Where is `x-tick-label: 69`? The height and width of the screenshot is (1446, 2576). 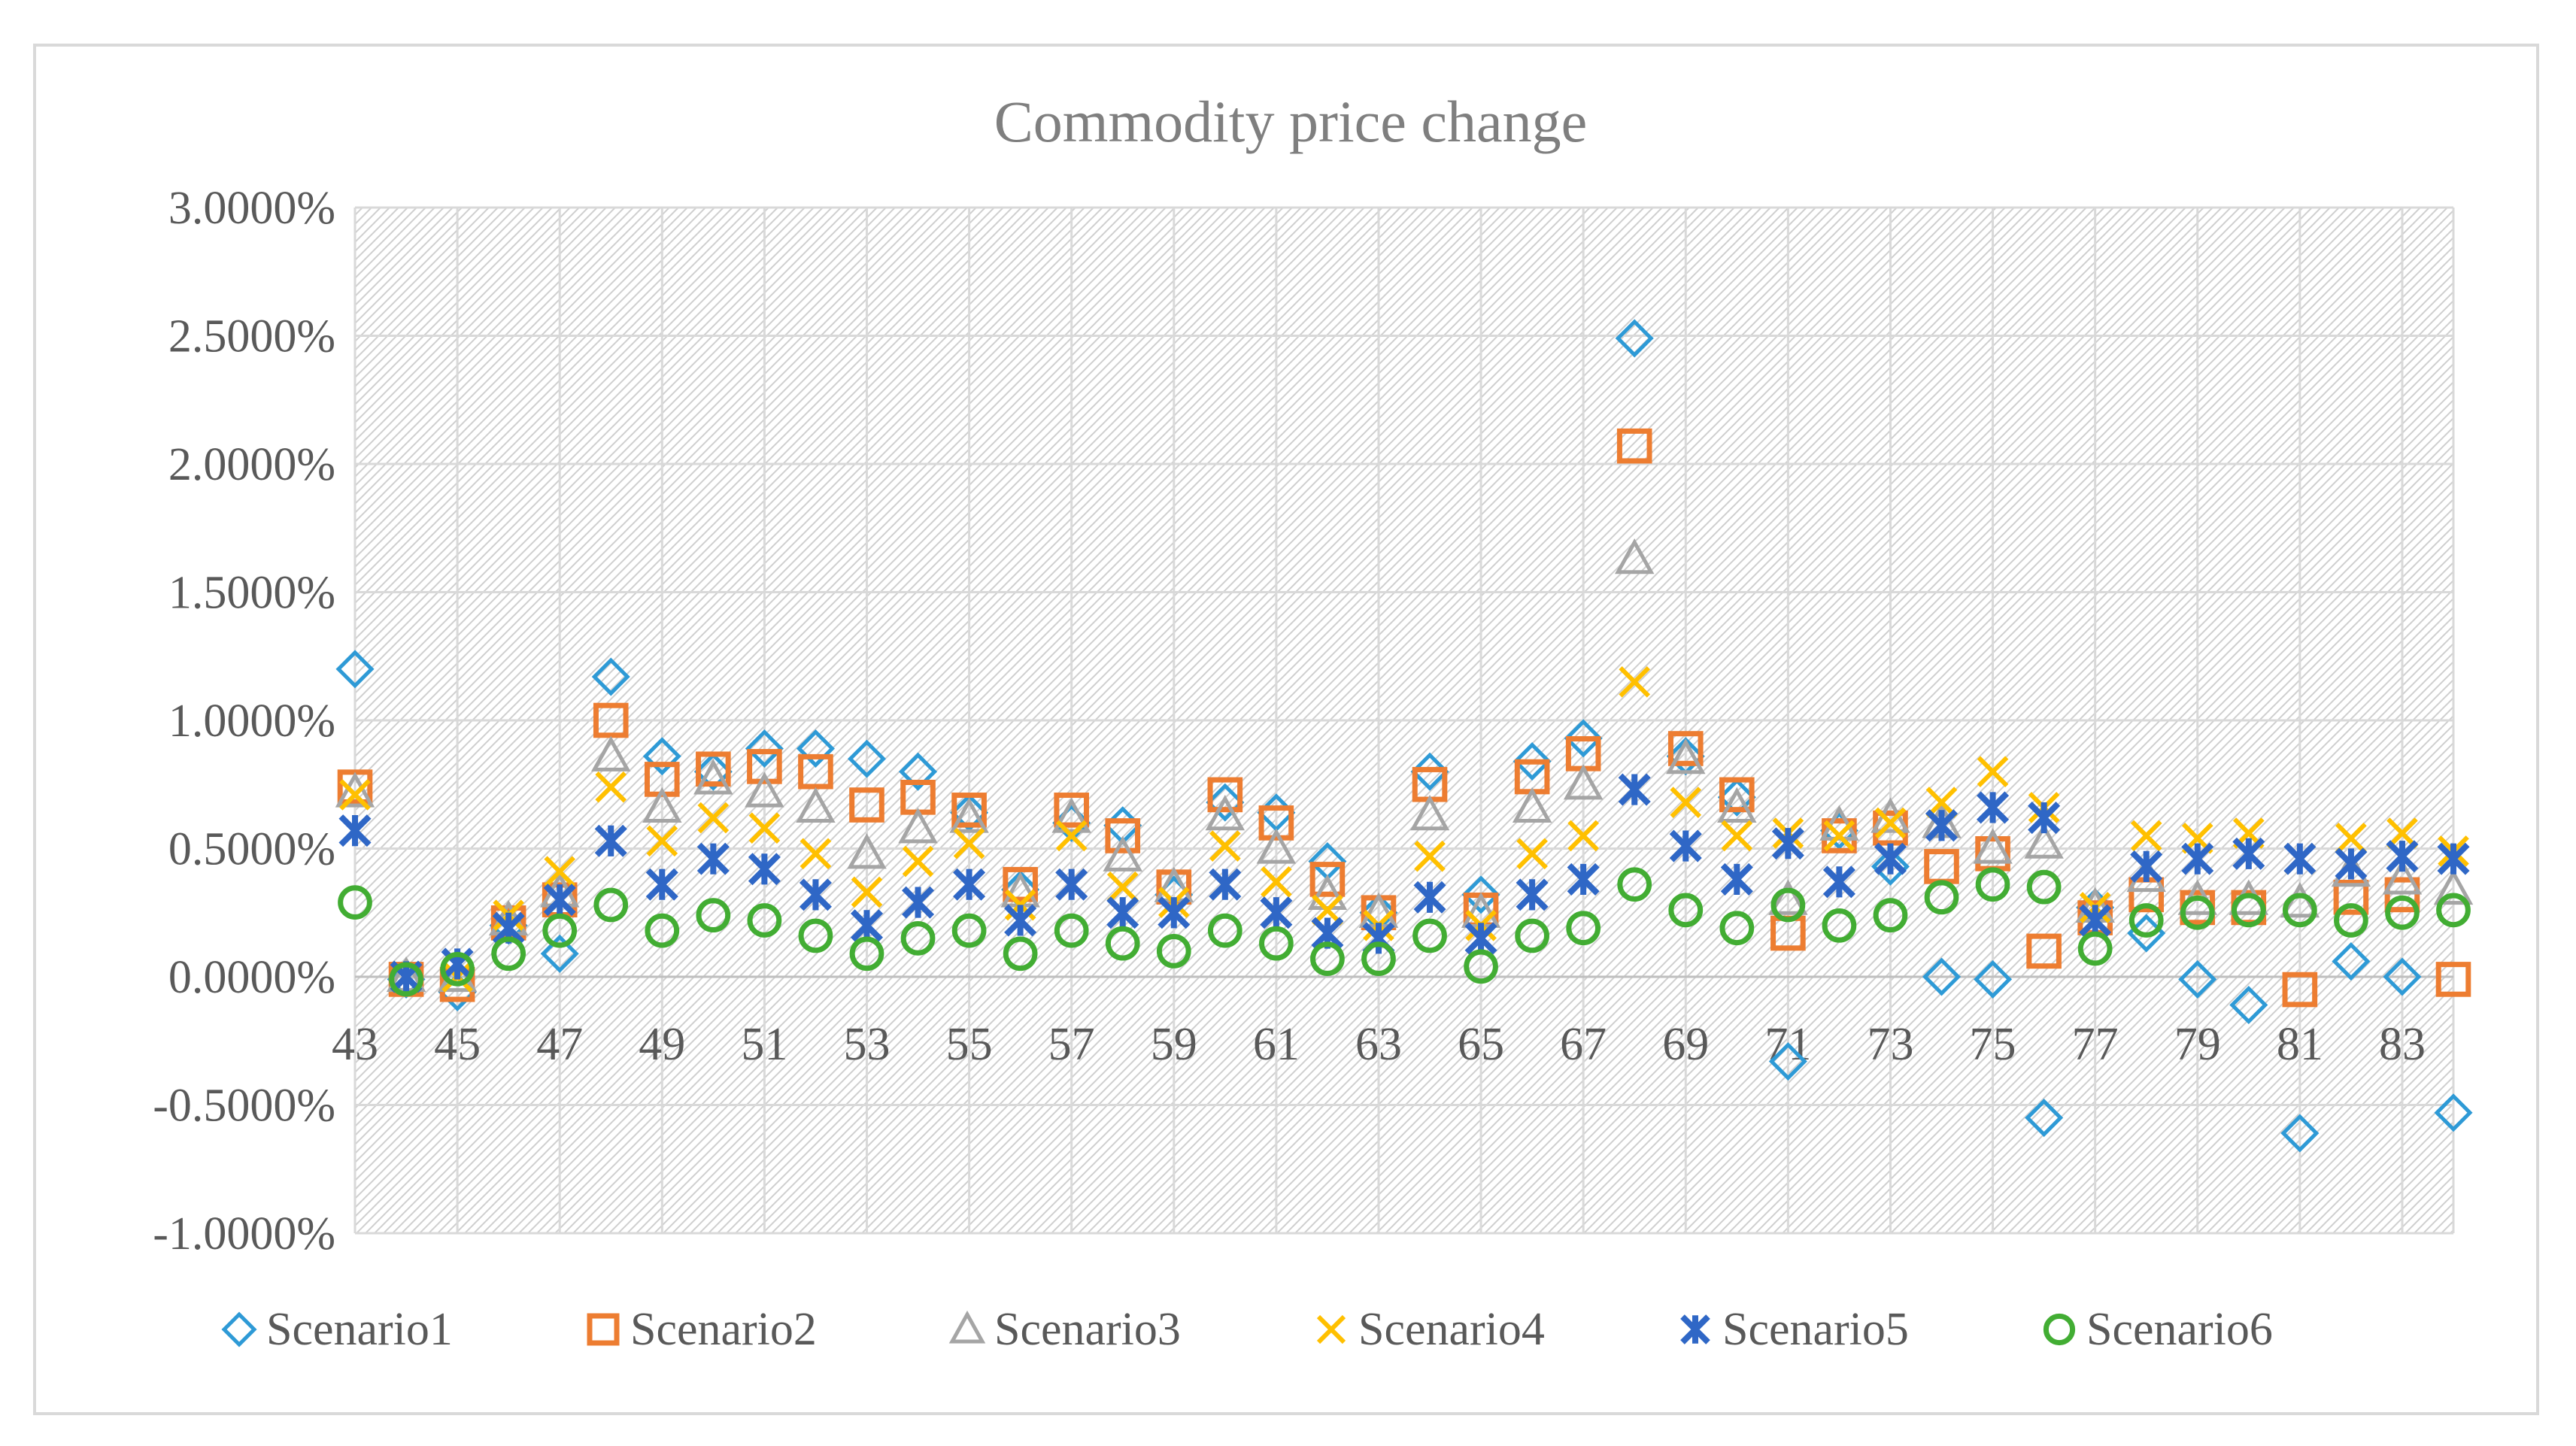 x-tick-label: 69 is located at coordinates (1685, 1044).